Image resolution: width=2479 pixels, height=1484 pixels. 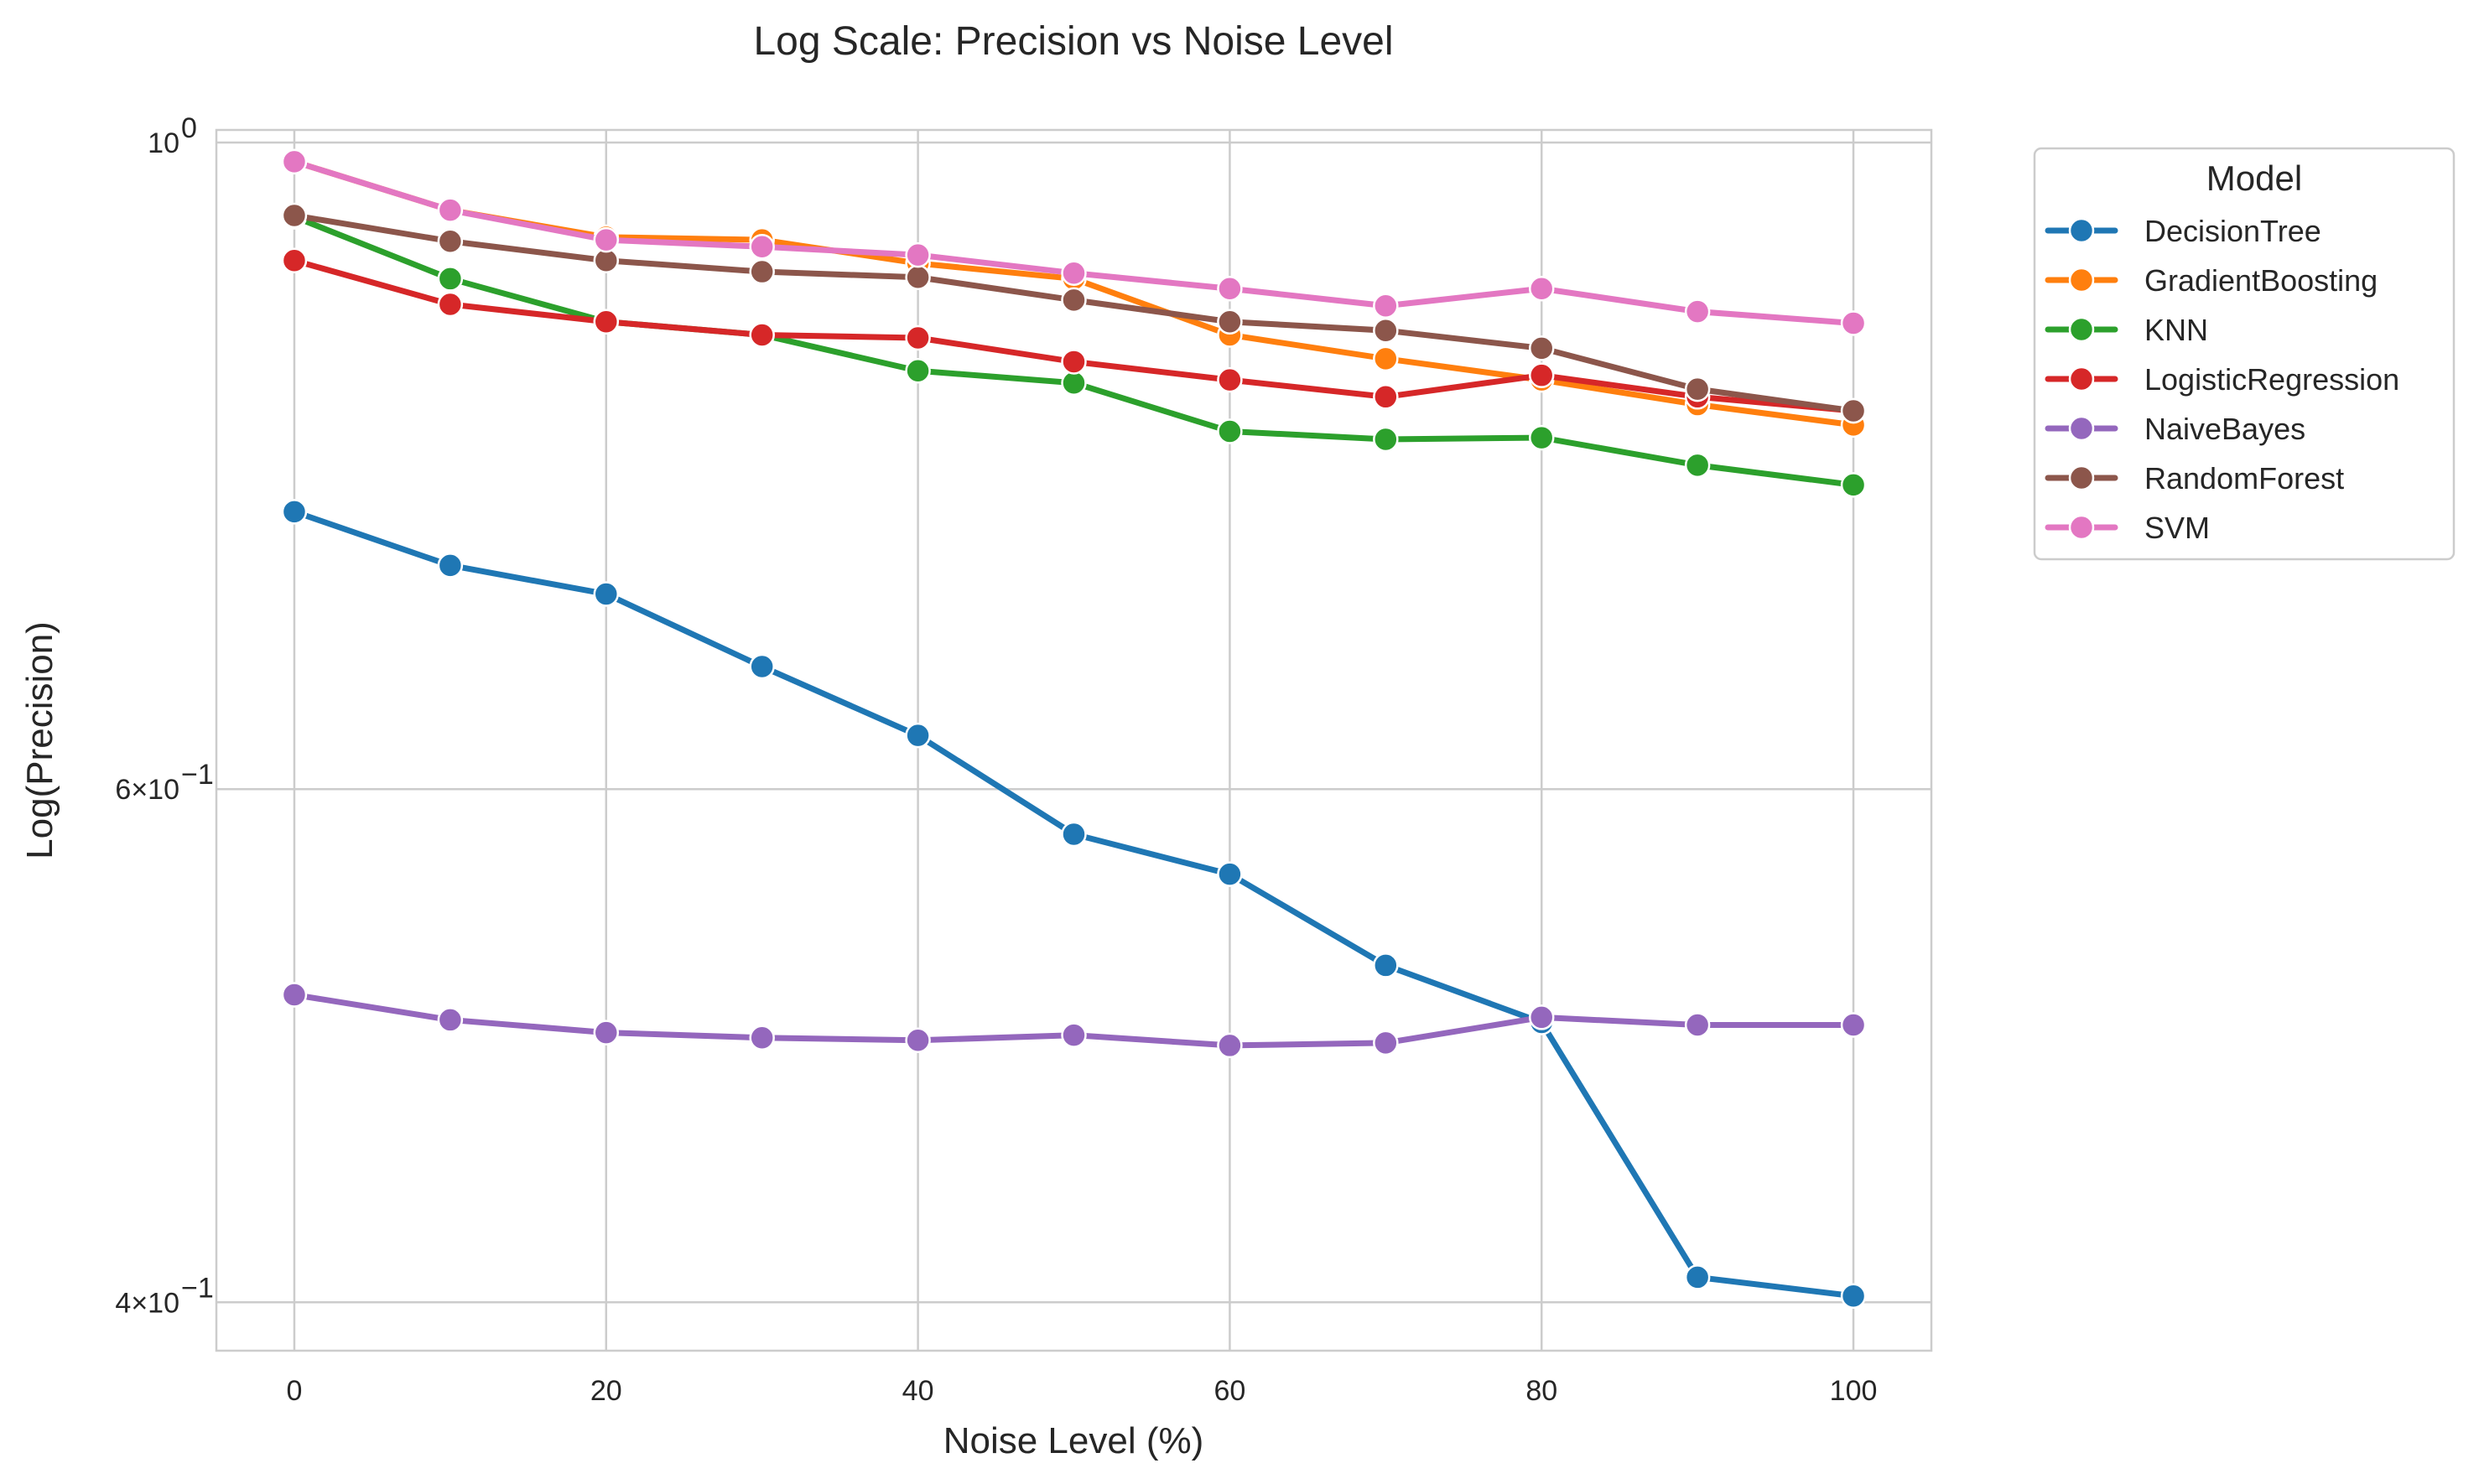 What do you see at coordinates (294, 1391) in the screenshot?
I see `x-tick-label: 0` at bounding box center [294, 1391].